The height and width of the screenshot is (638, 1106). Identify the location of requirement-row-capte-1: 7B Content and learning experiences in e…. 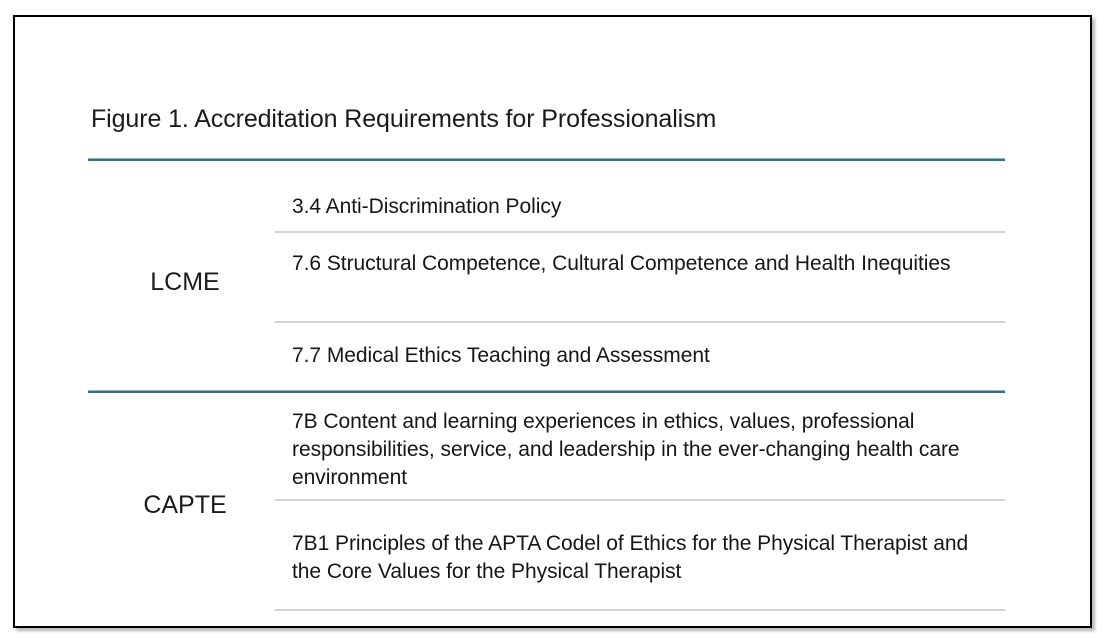
(626, 449).